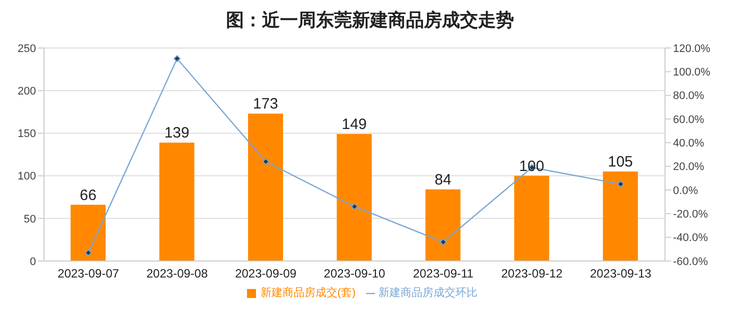 The width and height of the screenshot is (740, 312). What do you see at coordinates (30, 219) in the screenshot?
I see `y-tick-label: 50` at bounding box center [30, 219].